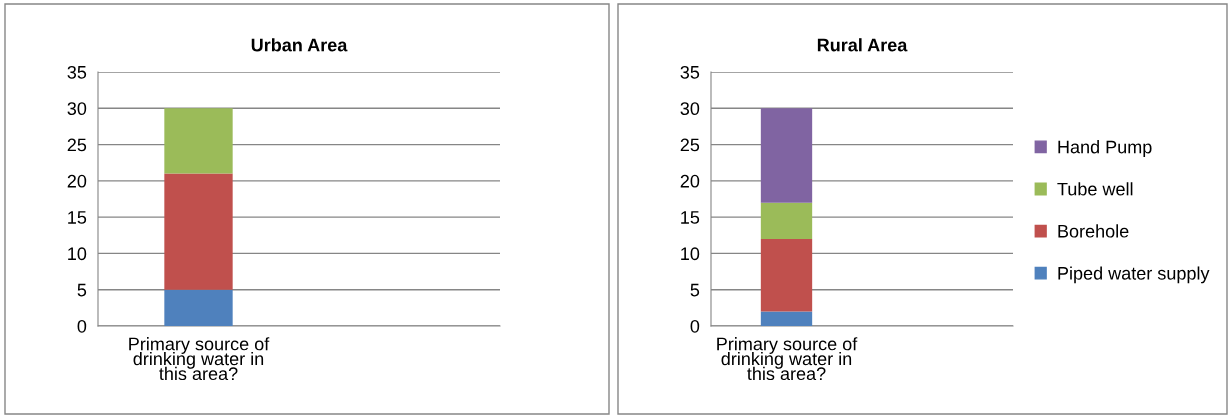 This screenshot has height=417, width=1230. I want to click on legend-label: Borehole, so click(1093, 231).